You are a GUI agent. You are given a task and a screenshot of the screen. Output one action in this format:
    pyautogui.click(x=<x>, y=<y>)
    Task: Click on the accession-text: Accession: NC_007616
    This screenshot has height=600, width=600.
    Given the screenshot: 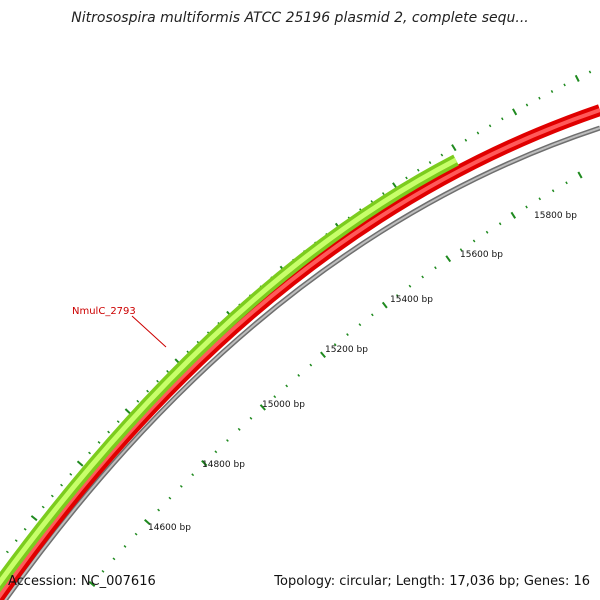 What is the action you would take?
    pyautogui.click(x=82, y=581)
    